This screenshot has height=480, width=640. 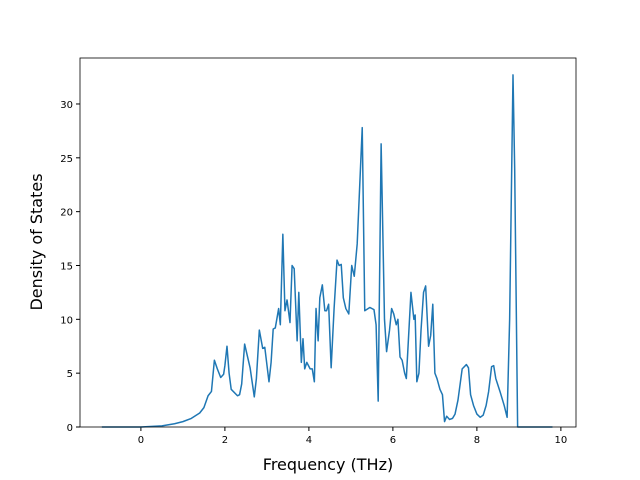 I want to click on x-tick-label: 0, so click(x=141, y=440).